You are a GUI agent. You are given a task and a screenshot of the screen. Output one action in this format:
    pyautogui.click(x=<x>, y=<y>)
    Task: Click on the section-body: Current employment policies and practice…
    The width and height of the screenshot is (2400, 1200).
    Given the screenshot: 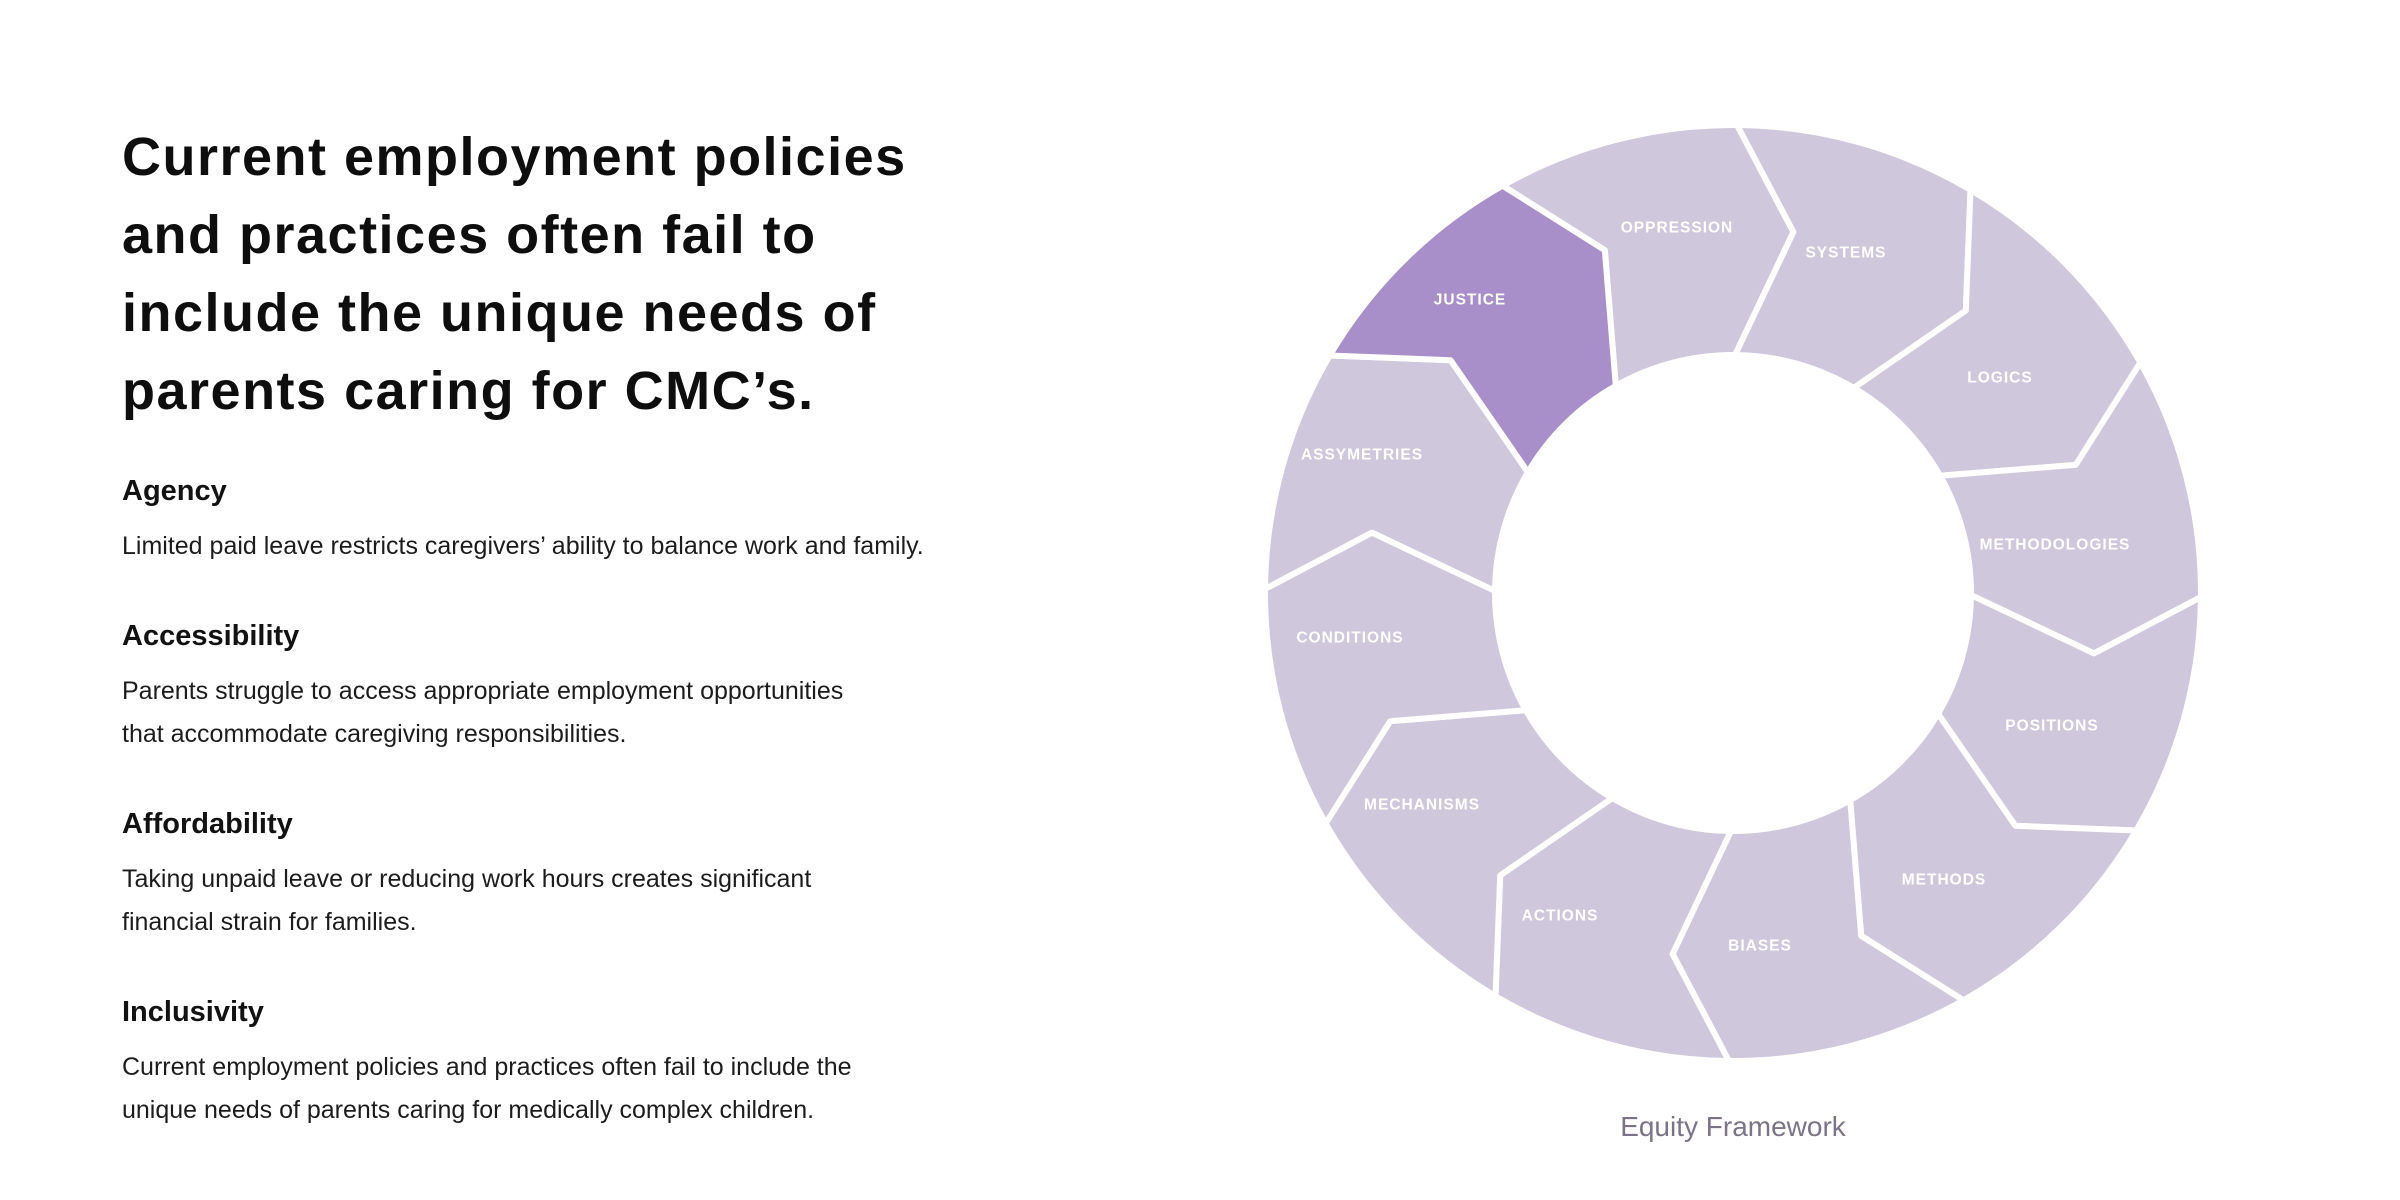 What is the action you would take?
    pyautogui.click(x=487, y=1088)
    